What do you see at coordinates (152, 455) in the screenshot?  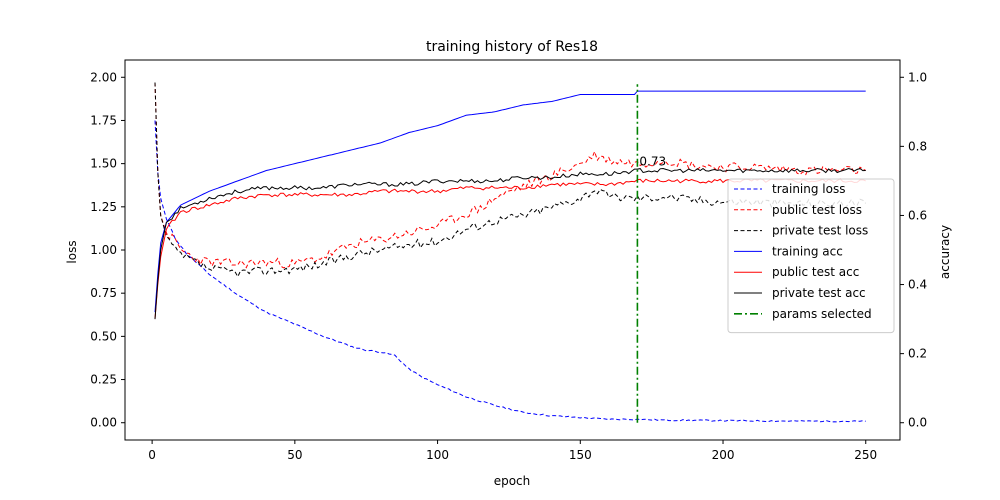 I see `x-tick-label: 0` at bounding box center [152, 455].